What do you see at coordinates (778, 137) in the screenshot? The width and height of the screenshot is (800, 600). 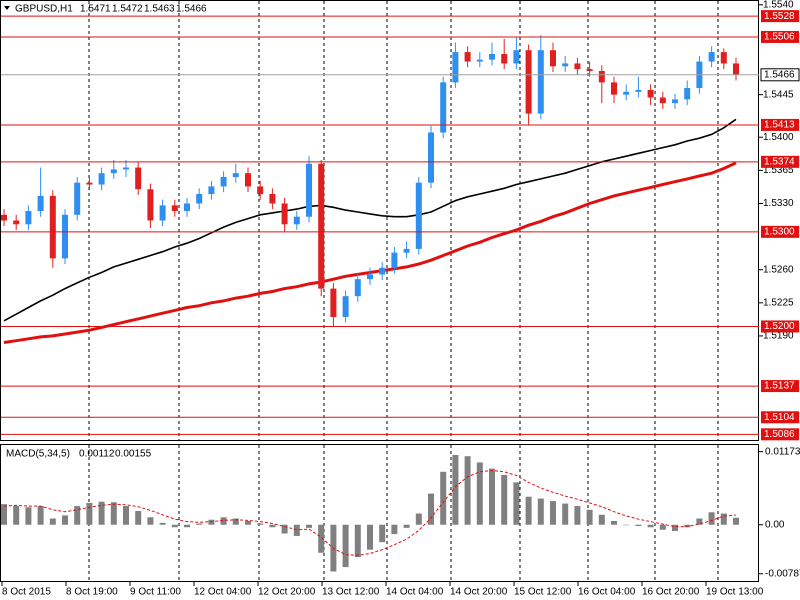 I see `y-tick-label: 1.5400` at bounding box center [778, 137].